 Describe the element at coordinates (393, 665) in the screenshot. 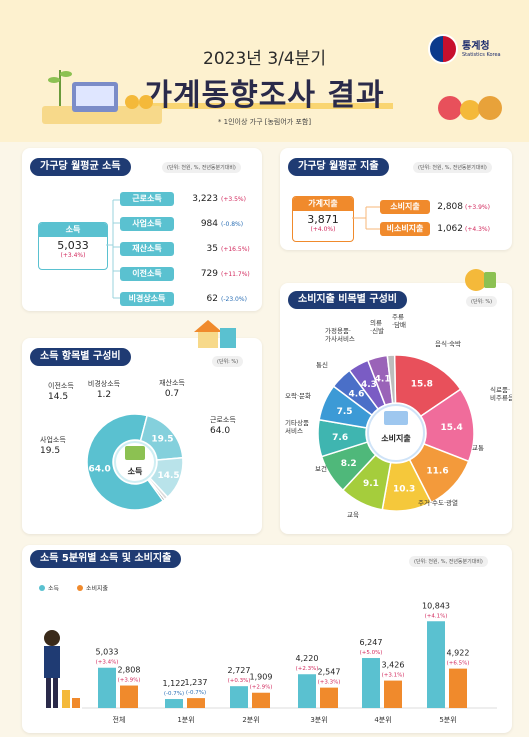

I see `bar-value-label: 3,426` at that location.